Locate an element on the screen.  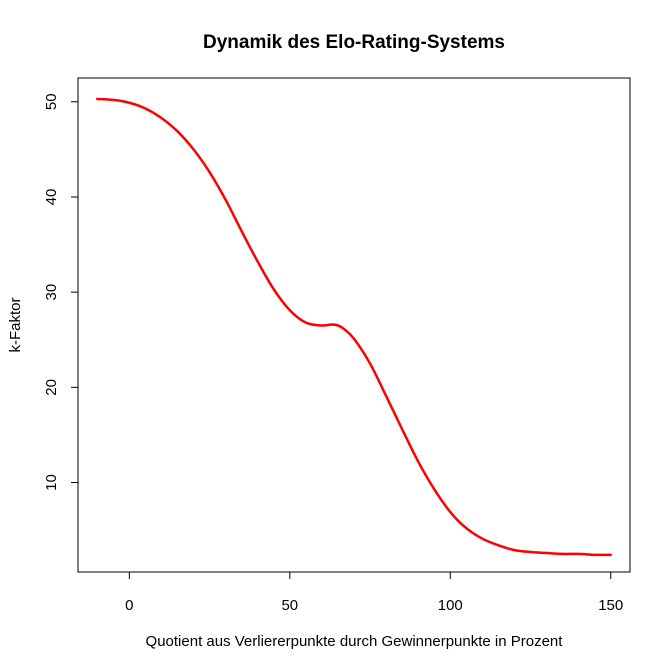
x-axis: 0 50 100 150 is located at coordinates (374, 592).